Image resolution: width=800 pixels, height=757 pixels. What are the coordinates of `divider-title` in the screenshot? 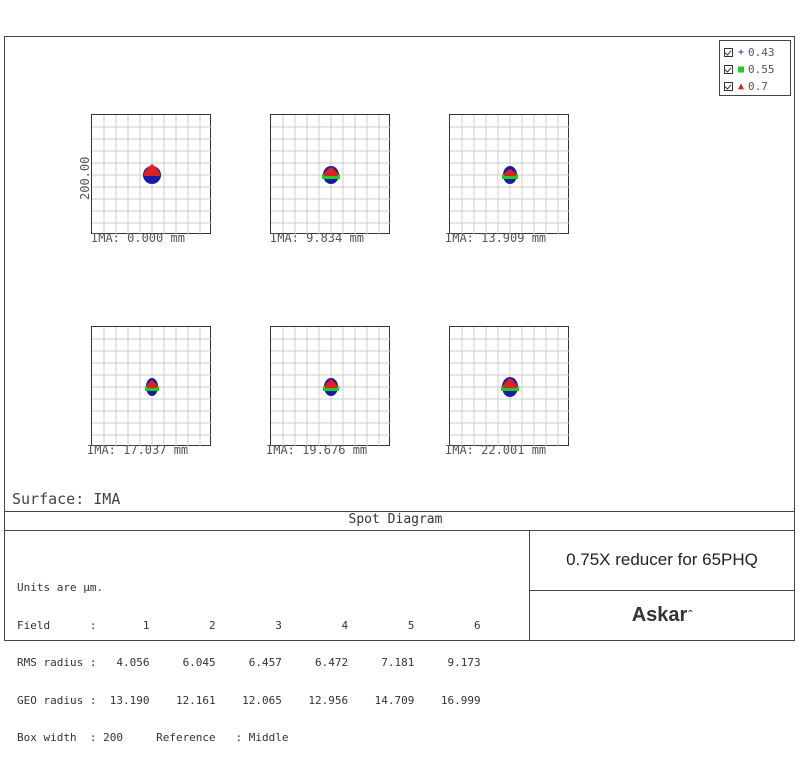 It's located at (399, 530).